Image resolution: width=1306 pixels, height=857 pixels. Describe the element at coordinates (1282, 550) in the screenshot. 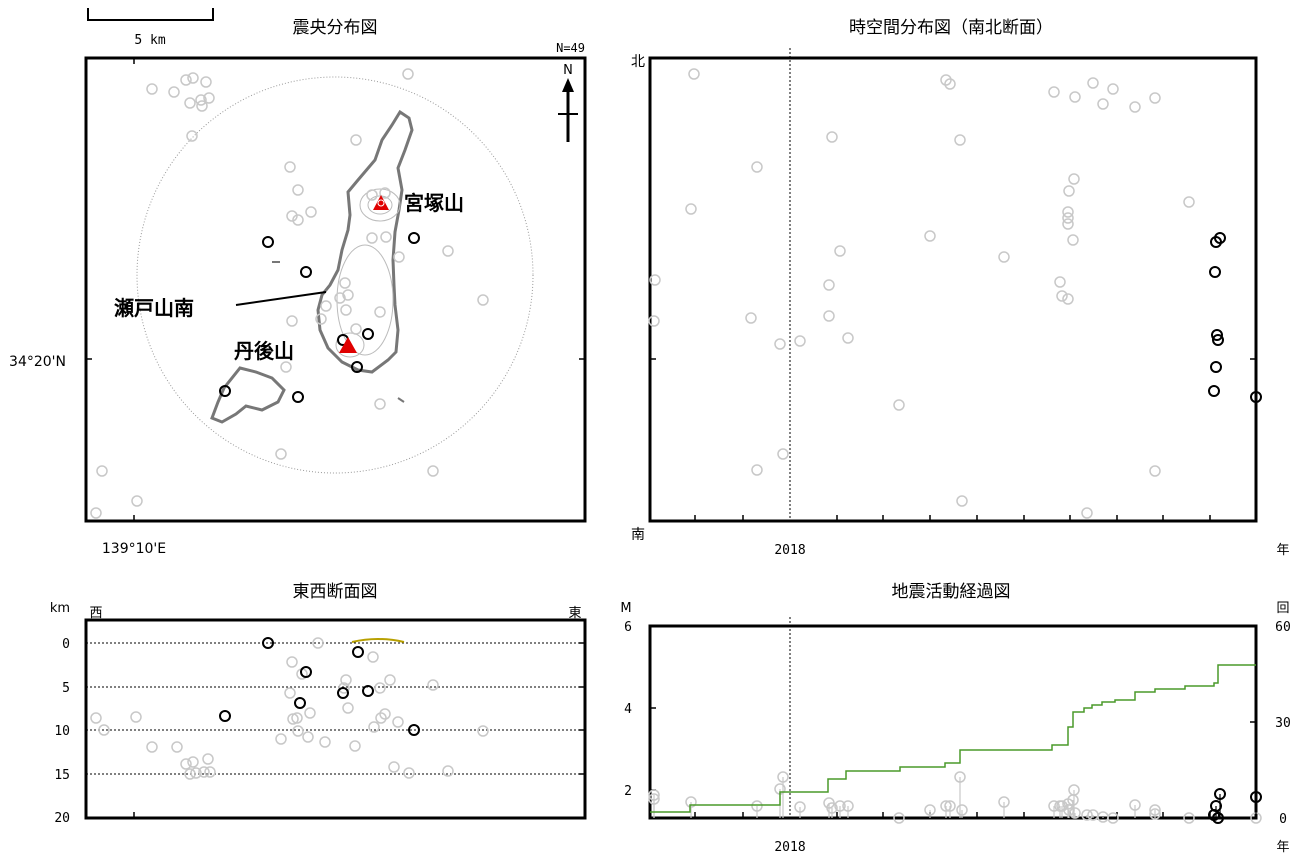

I see `spacetime-x-unit: 年` at that location.